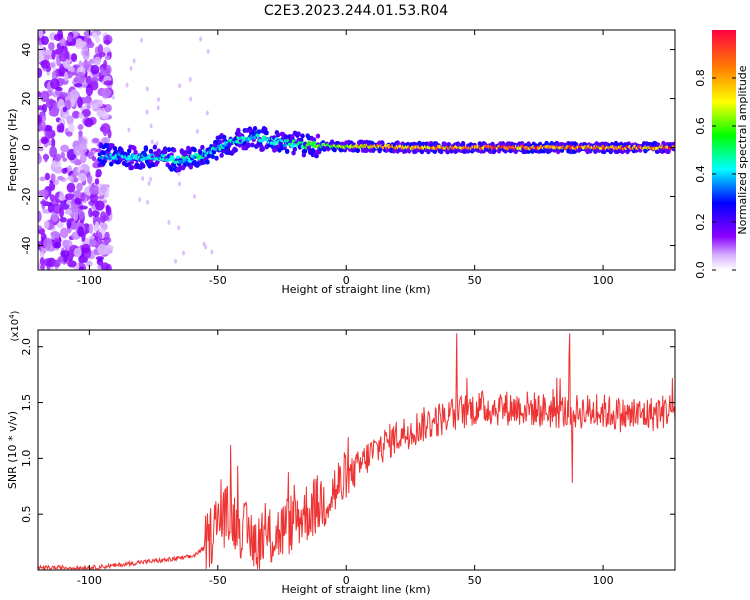 This screenshot has height=600, width=750. I want to click on colorbar-label: Normalized spectral amplitude, so click(742, 149).